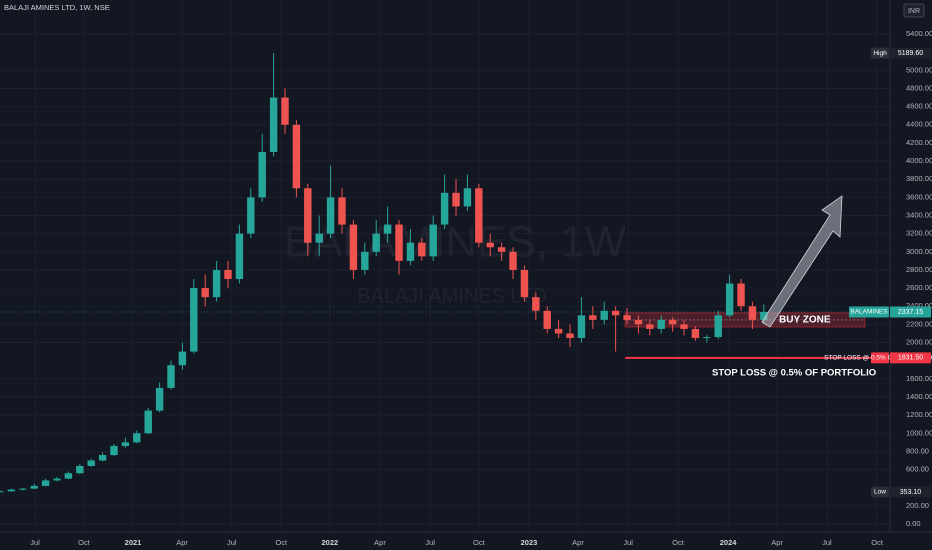 This screenshot has height=550, width=932. I want to click on badge-name: High, so click(880, 53).